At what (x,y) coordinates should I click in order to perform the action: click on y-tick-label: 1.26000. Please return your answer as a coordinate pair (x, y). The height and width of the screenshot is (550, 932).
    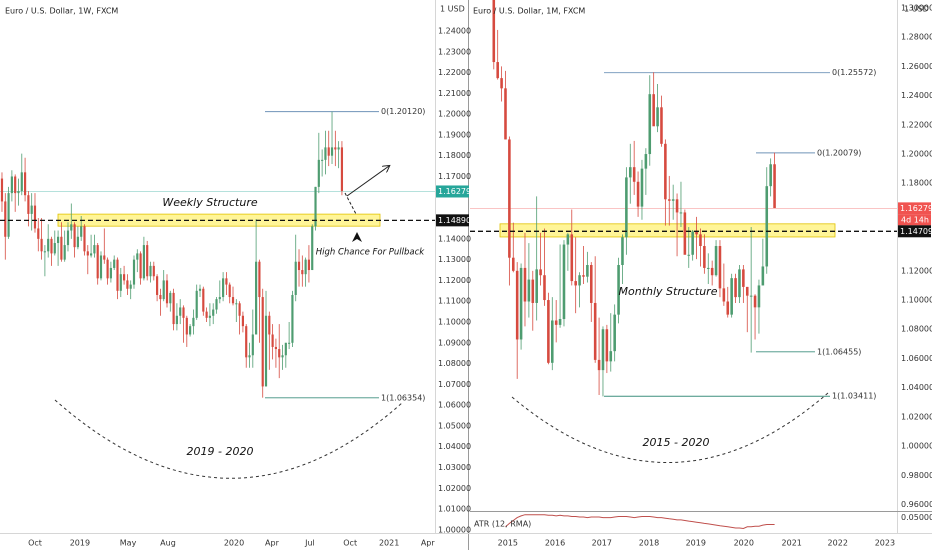
    Looking at the image, I should click on (916, 66).